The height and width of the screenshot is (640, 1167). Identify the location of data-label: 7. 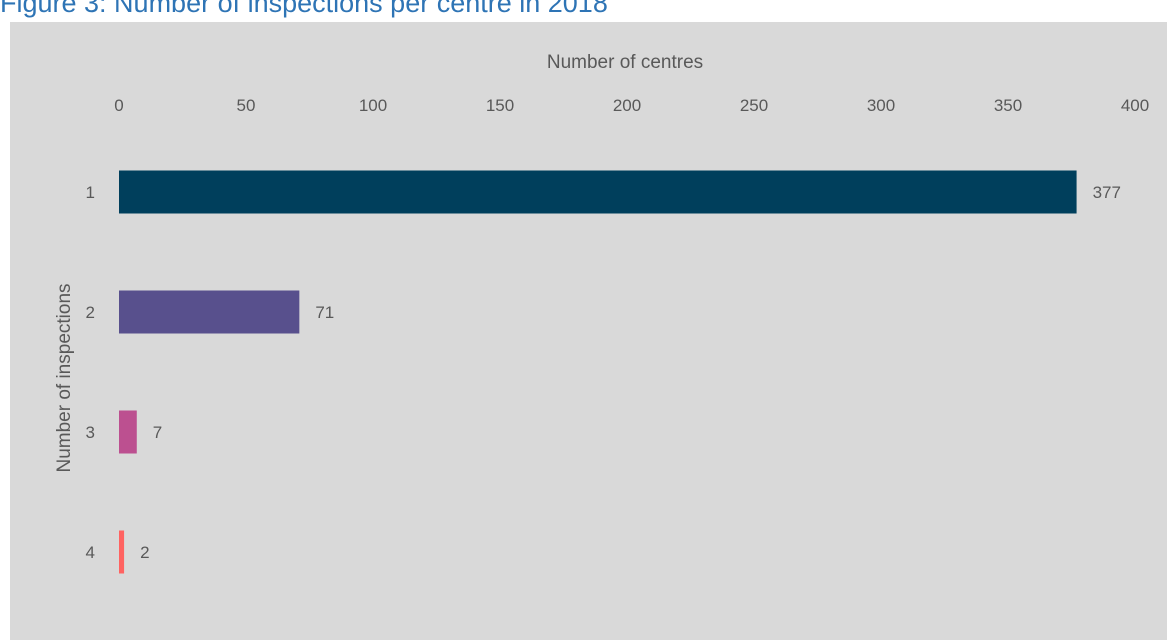
(157, 432).